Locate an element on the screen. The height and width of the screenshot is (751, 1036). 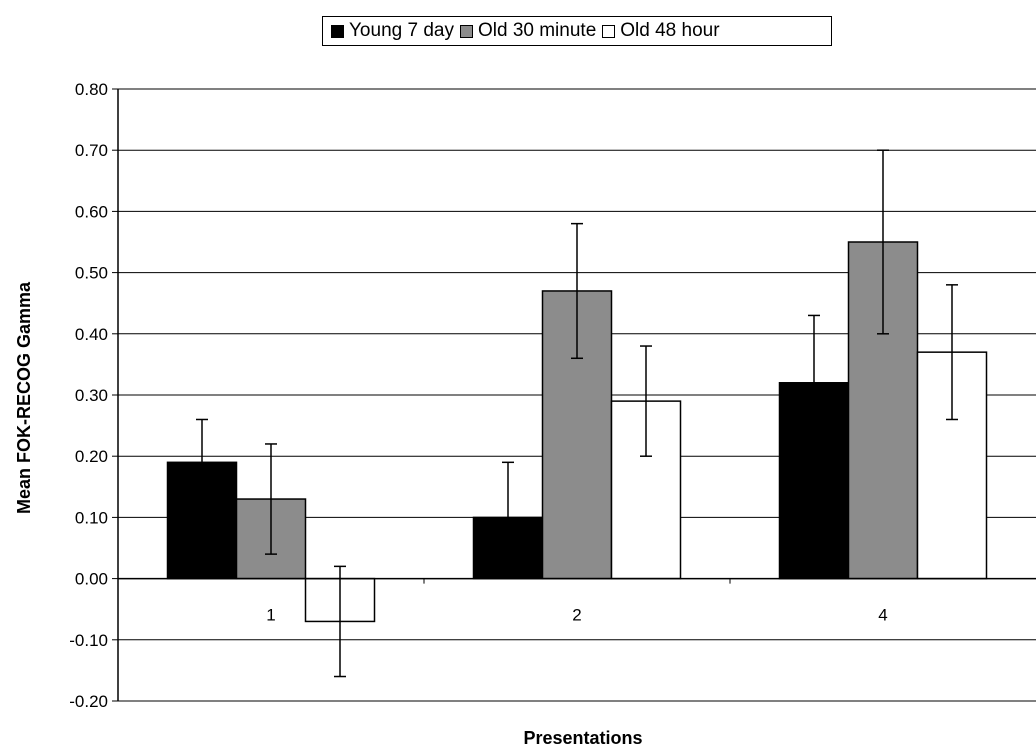
y-tick-label: 0.50 is located at coordinates (91, 273).